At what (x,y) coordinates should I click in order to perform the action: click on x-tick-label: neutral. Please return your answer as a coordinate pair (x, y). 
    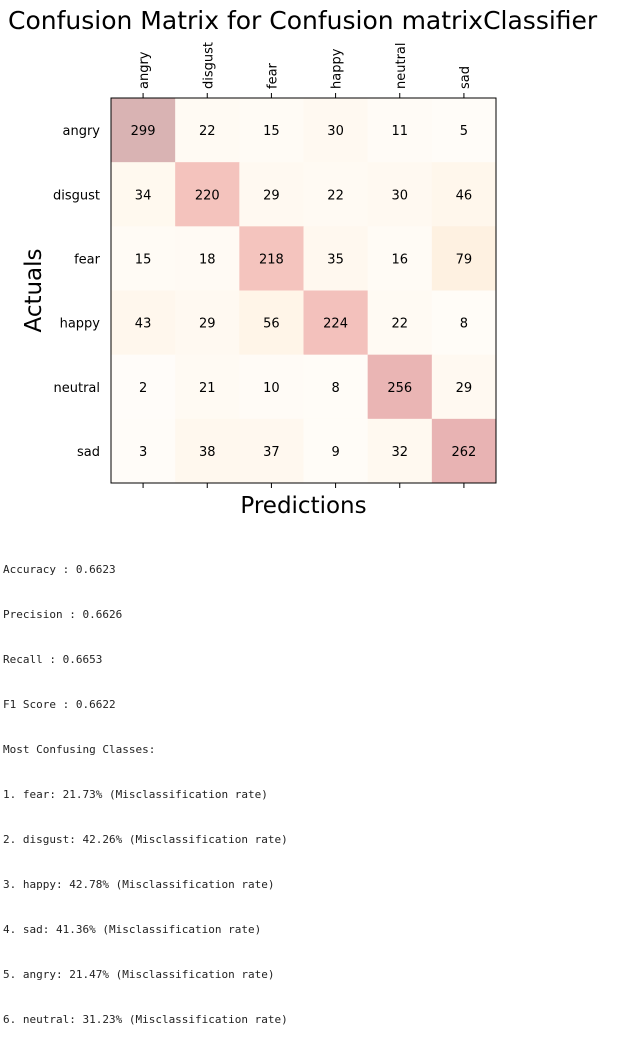
    Looking at the image, I should click on (401, 66).